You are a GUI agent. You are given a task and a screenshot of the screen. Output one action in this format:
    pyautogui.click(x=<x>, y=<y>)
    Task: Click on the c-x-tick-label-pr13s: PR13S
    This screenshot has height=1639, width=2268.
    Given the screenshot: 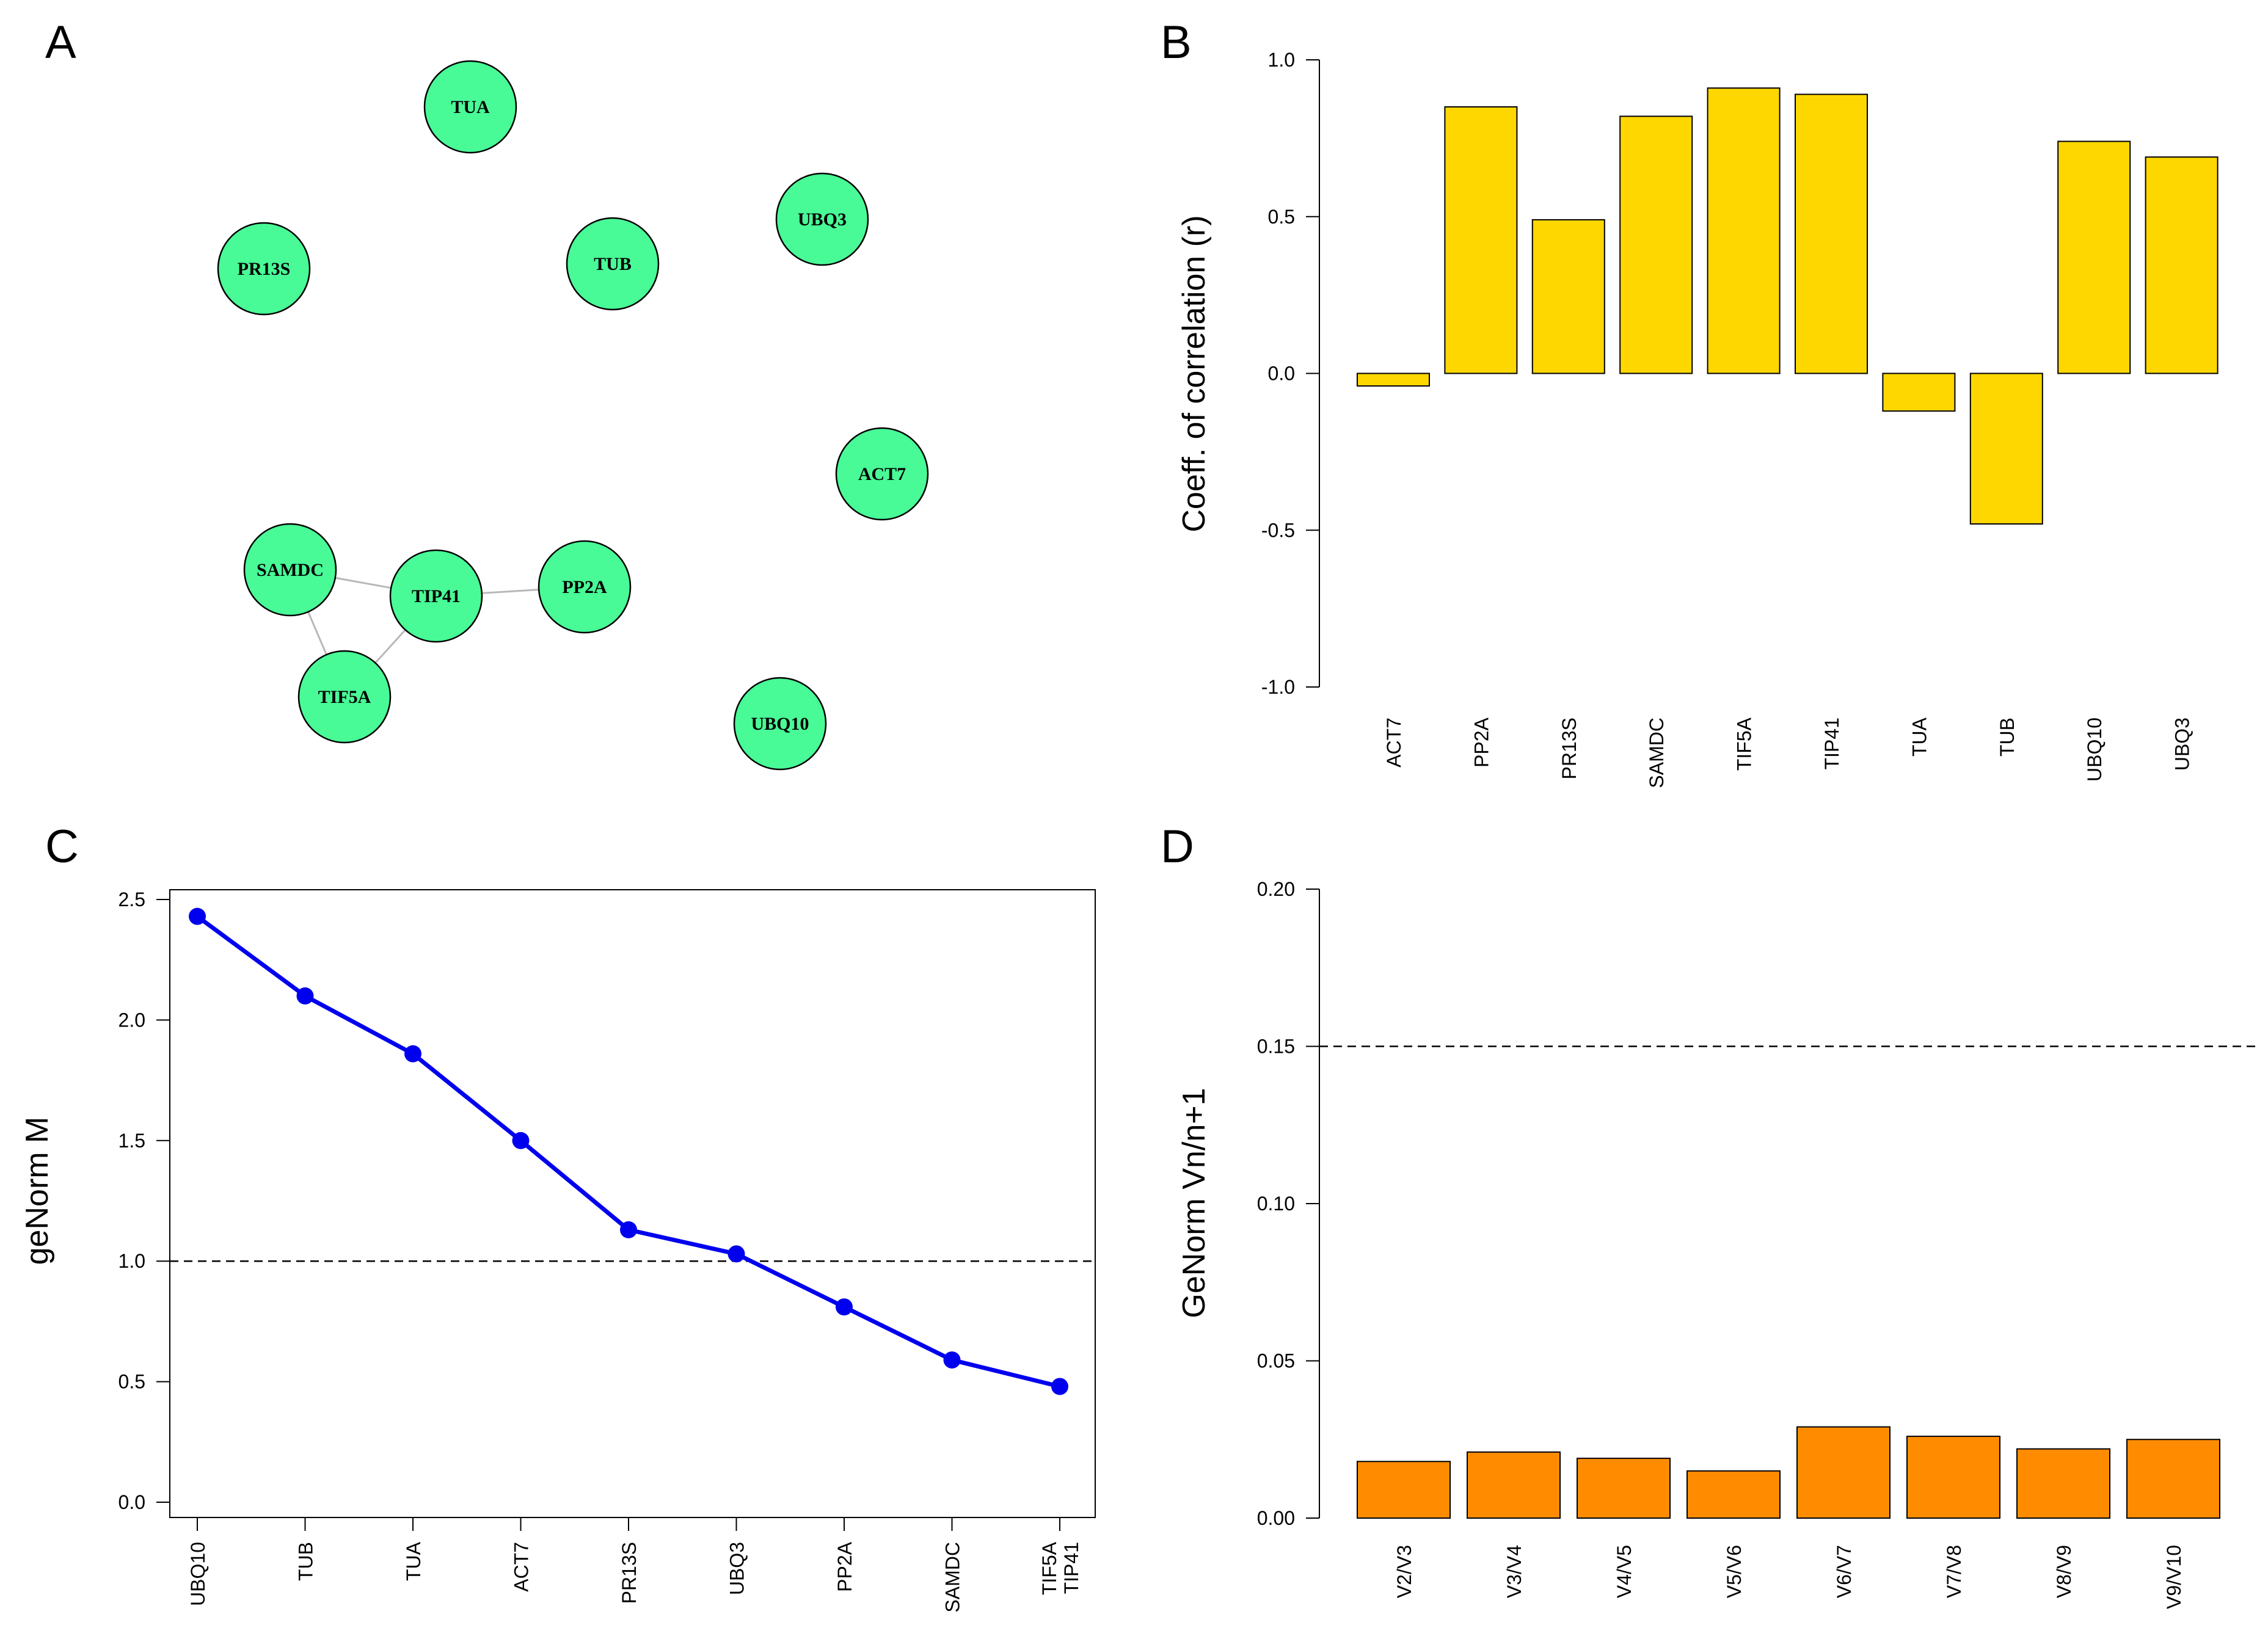 What is the action you would take?
    pyautogui.click(x=629, y=1573)
    